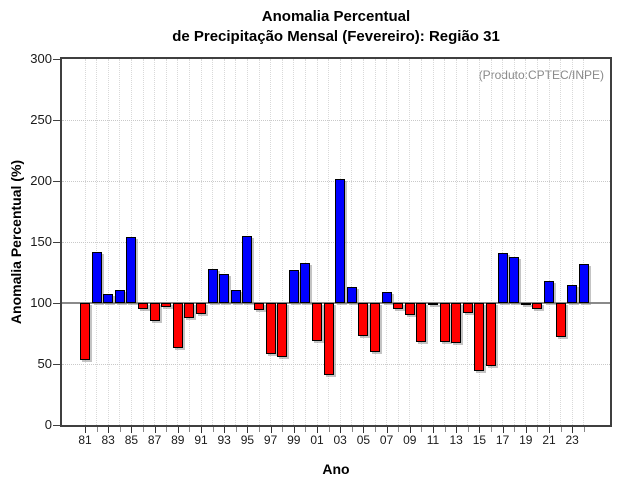 The height and width of the screenshot is (500, 640). I want to click on bar-1993, so click(224, 288).